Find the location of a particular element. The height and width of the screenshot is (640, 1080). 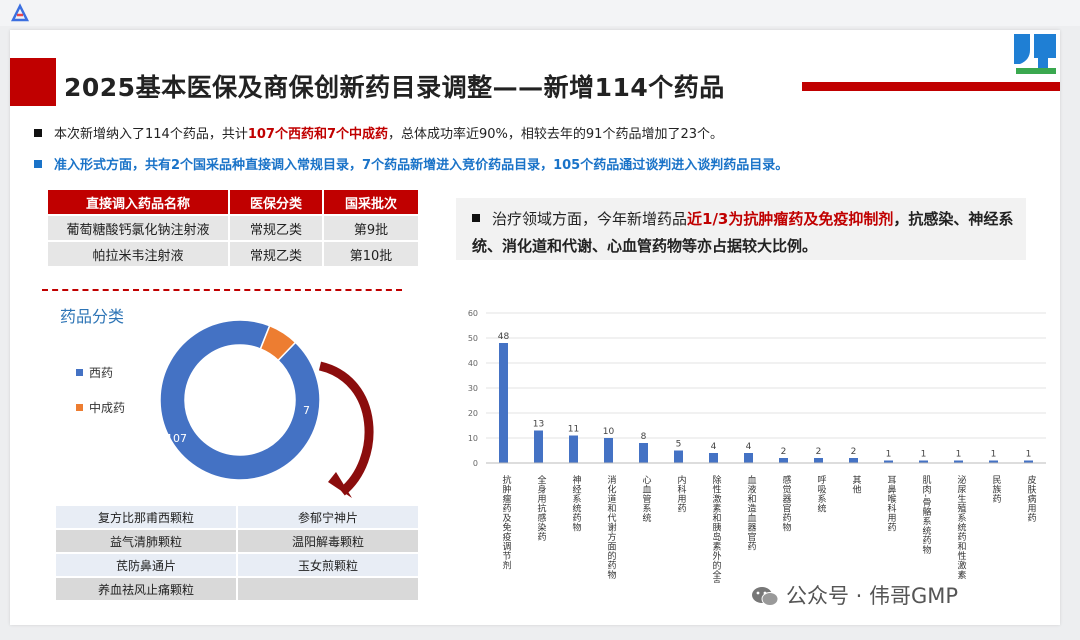

watermark: 公众号 · 伟哥GMP is located at coordinates (854, 595).